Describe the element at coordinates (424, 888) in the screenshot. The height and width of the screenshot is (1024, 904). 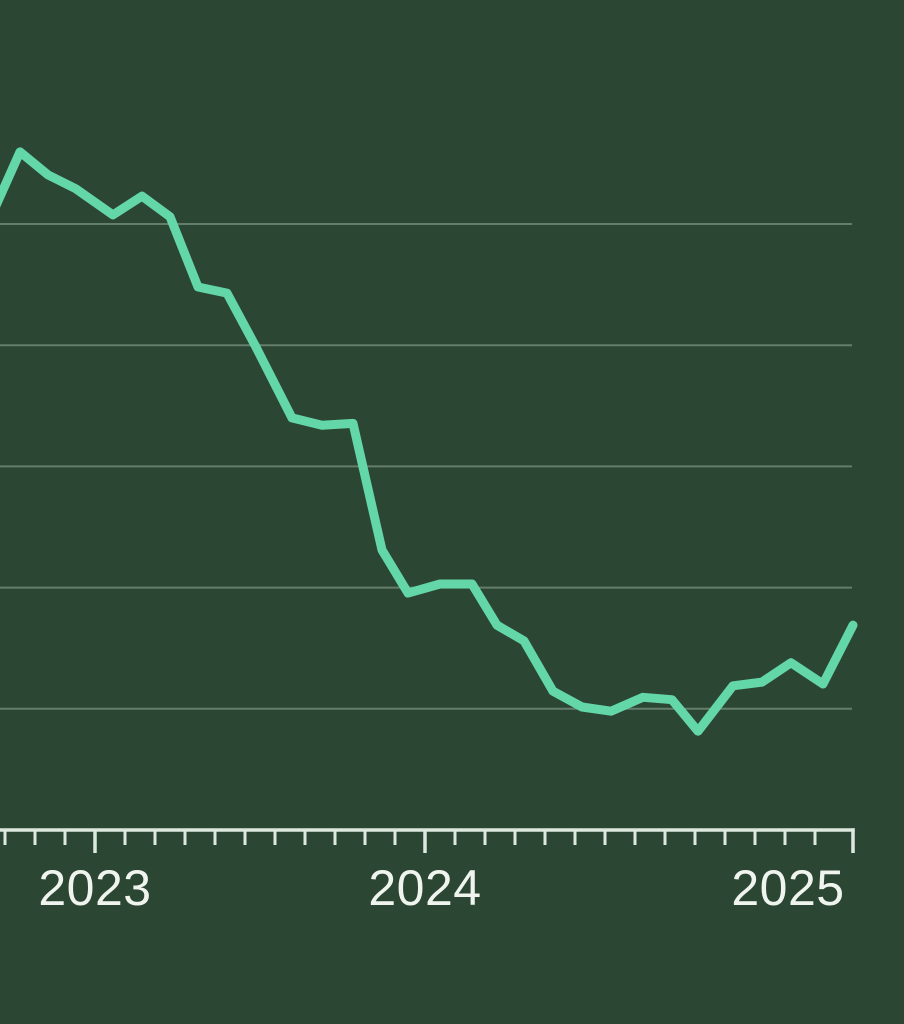
I see `year-label: 2024` at that location.